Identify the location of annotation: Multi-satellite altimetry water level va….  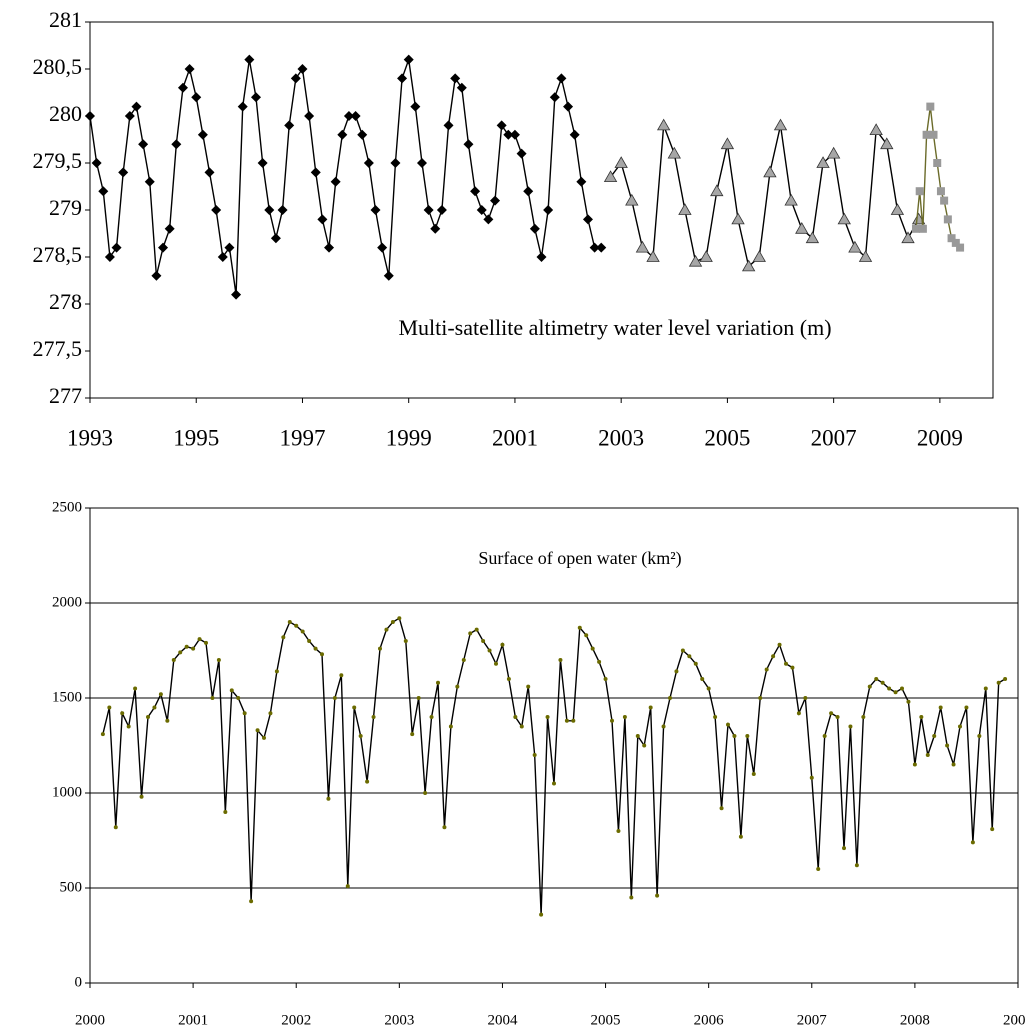
(614, 327).